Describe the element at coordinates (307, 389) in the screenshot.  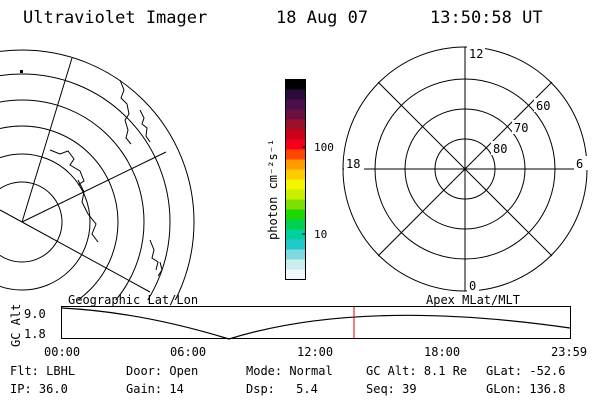
I see `status-dsp-value: 5.4` at that location.